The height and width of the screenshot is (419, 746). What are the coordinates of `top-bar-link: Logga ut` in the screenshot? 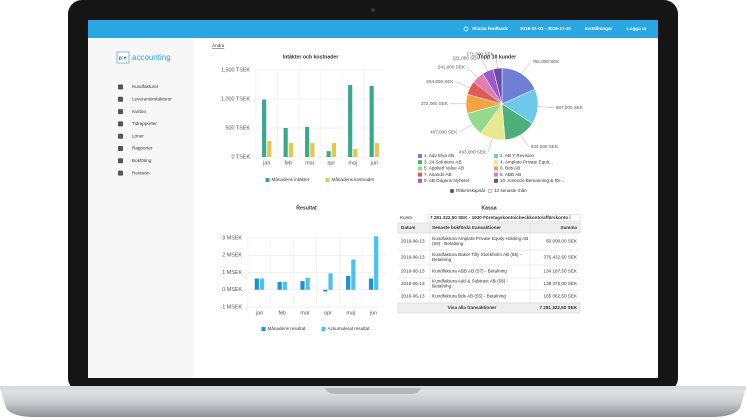 It's located at (637, 28).